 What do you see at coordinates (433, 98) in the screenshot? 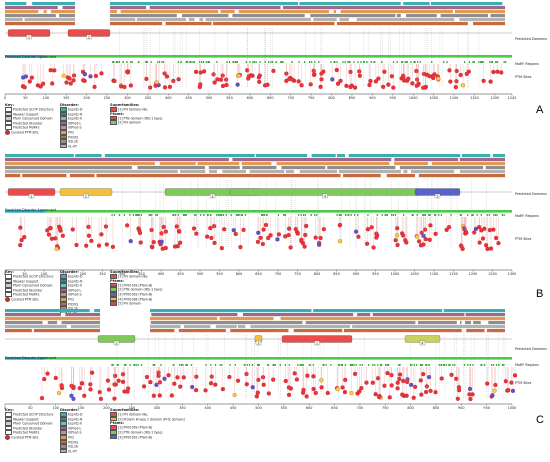
I see `axis-tick-label: 1050` at bounding box center [433, 98].